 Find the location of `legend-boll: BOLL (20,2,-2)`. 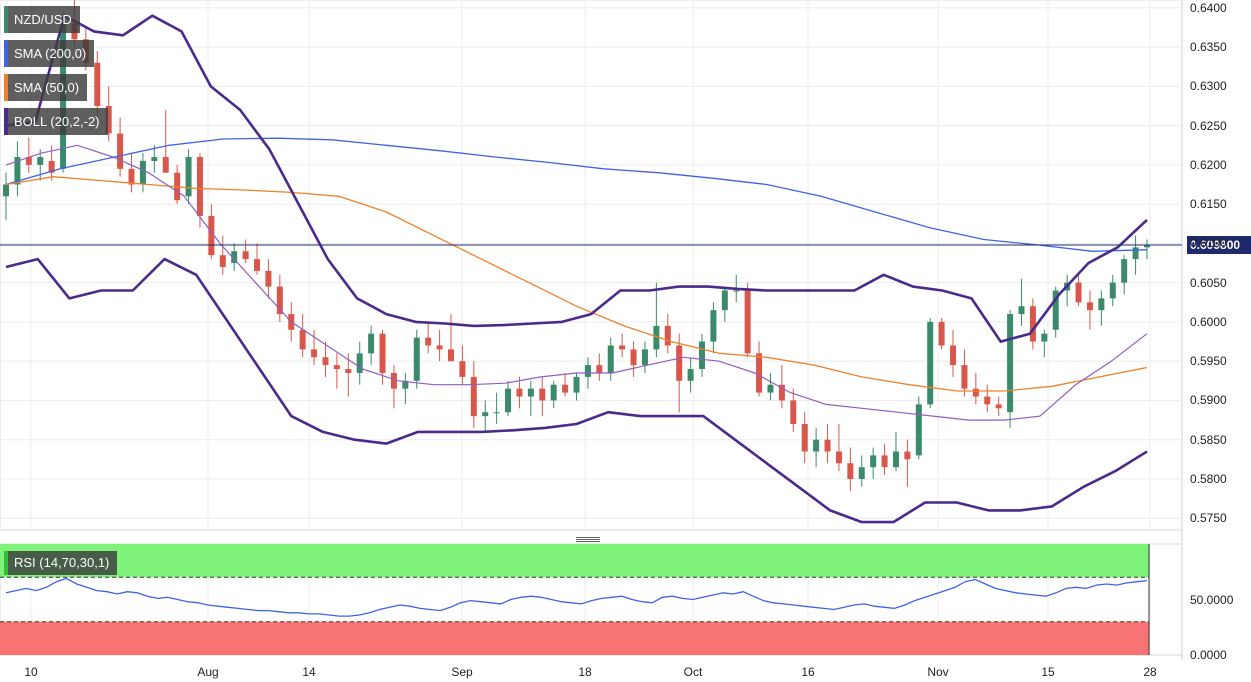

legend-boll: BOLL (20,2,-2) is located at coordinates (56, 121).